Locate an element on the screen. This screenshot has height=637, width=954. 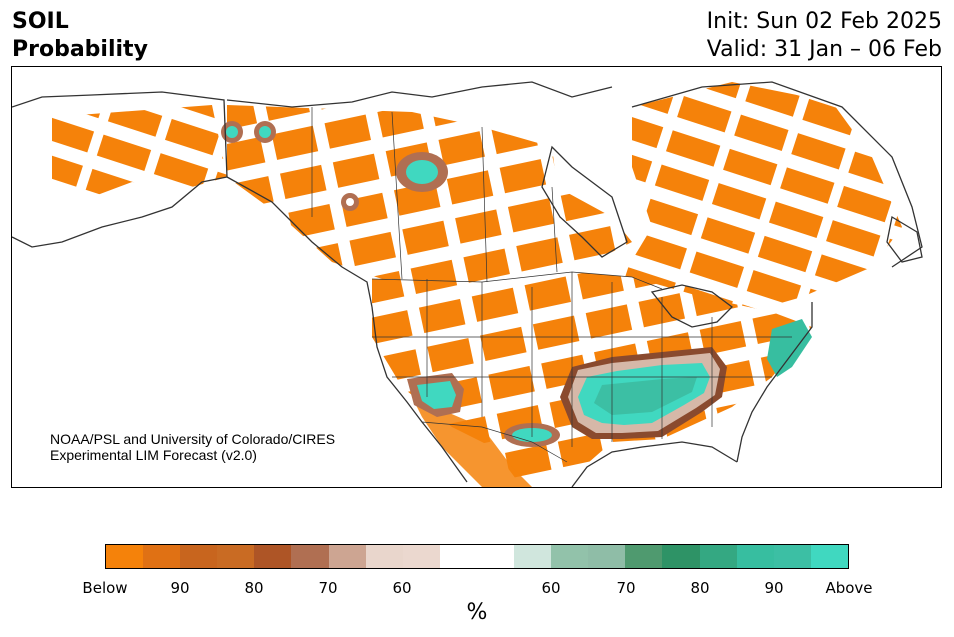
us-atlantic-coast is located at coordinates (774, 382).